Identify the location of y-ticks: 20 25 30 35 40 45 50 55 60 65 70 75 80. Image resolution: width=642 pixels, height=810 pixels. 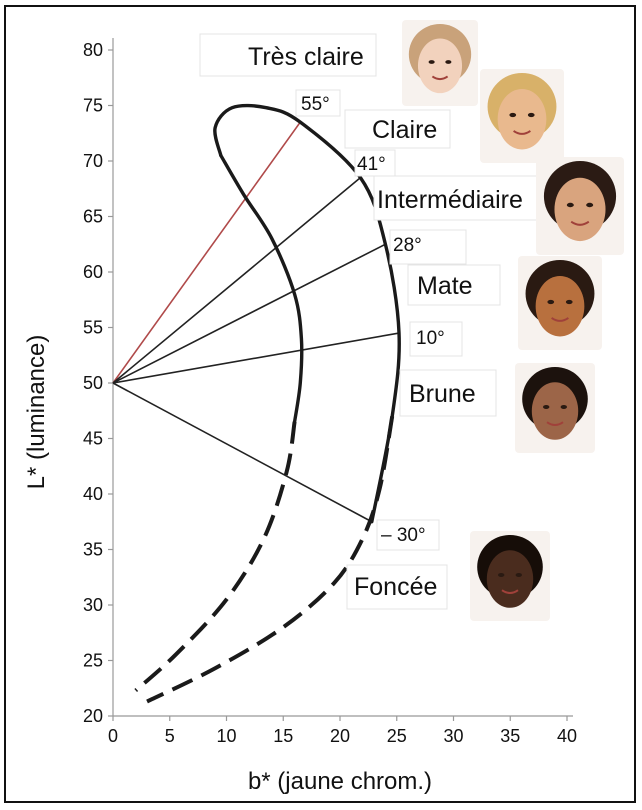
(98, 383).